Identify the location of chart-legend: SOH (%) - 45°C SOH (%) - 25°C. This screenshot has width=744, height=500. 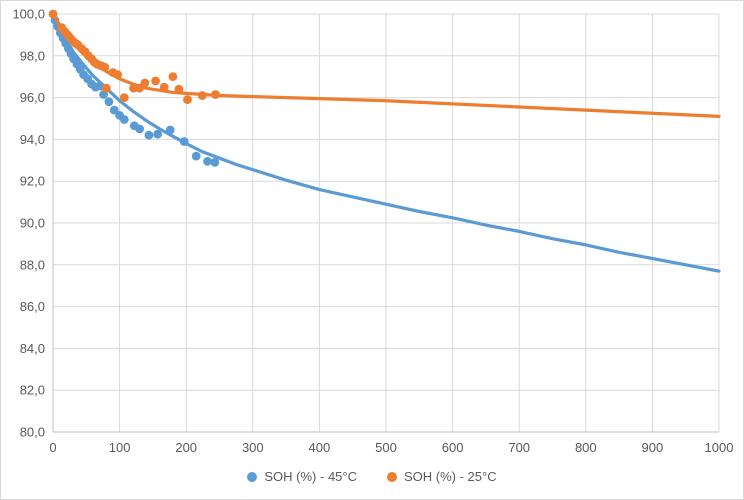
(372, 476).